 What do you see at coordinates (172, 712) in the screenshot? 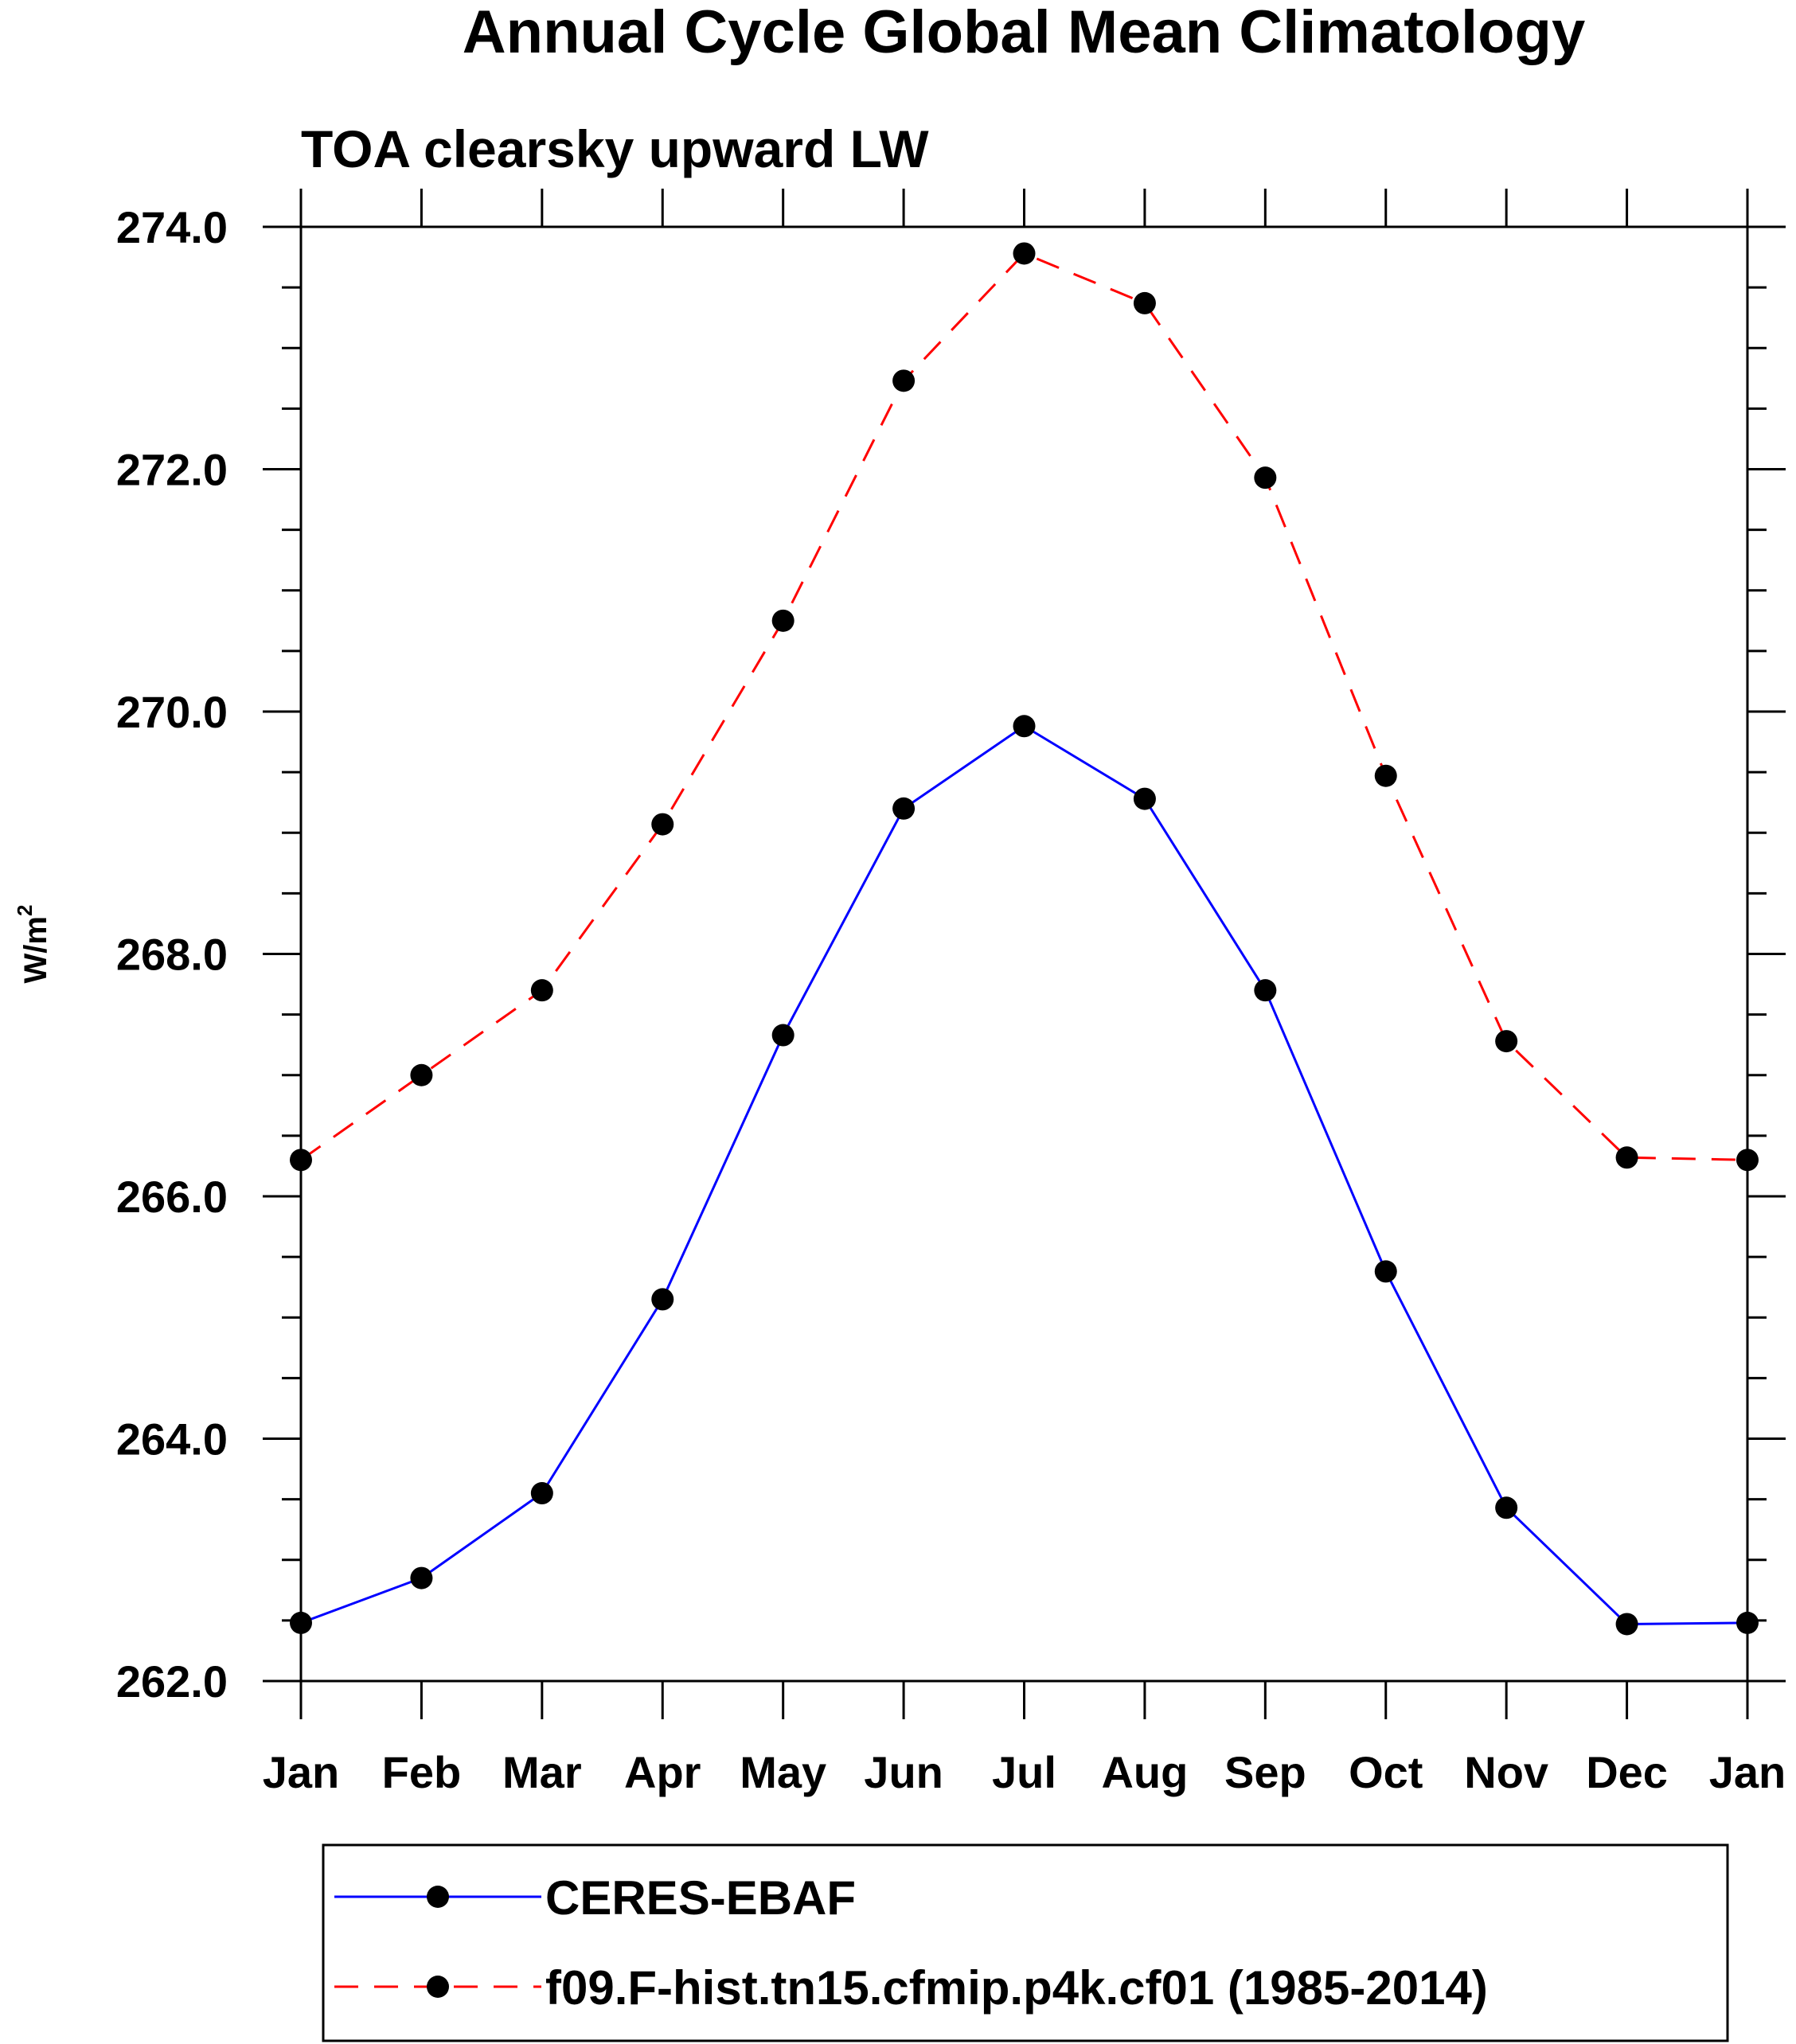
I see `y-tick-label-4: 270.0` at bounding box center [172, 712].